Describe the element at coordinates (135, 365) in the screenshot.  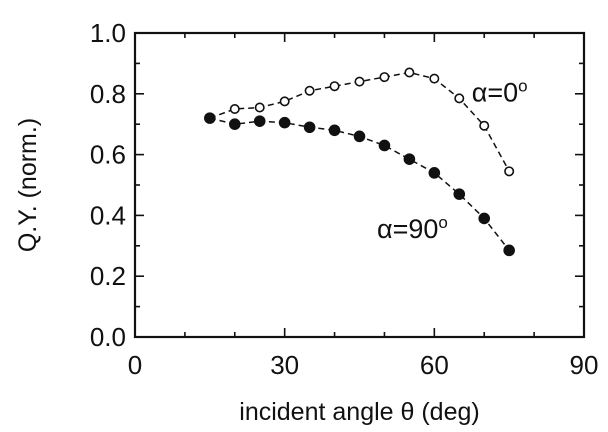
I see `x-tick-label: 0` at that location.